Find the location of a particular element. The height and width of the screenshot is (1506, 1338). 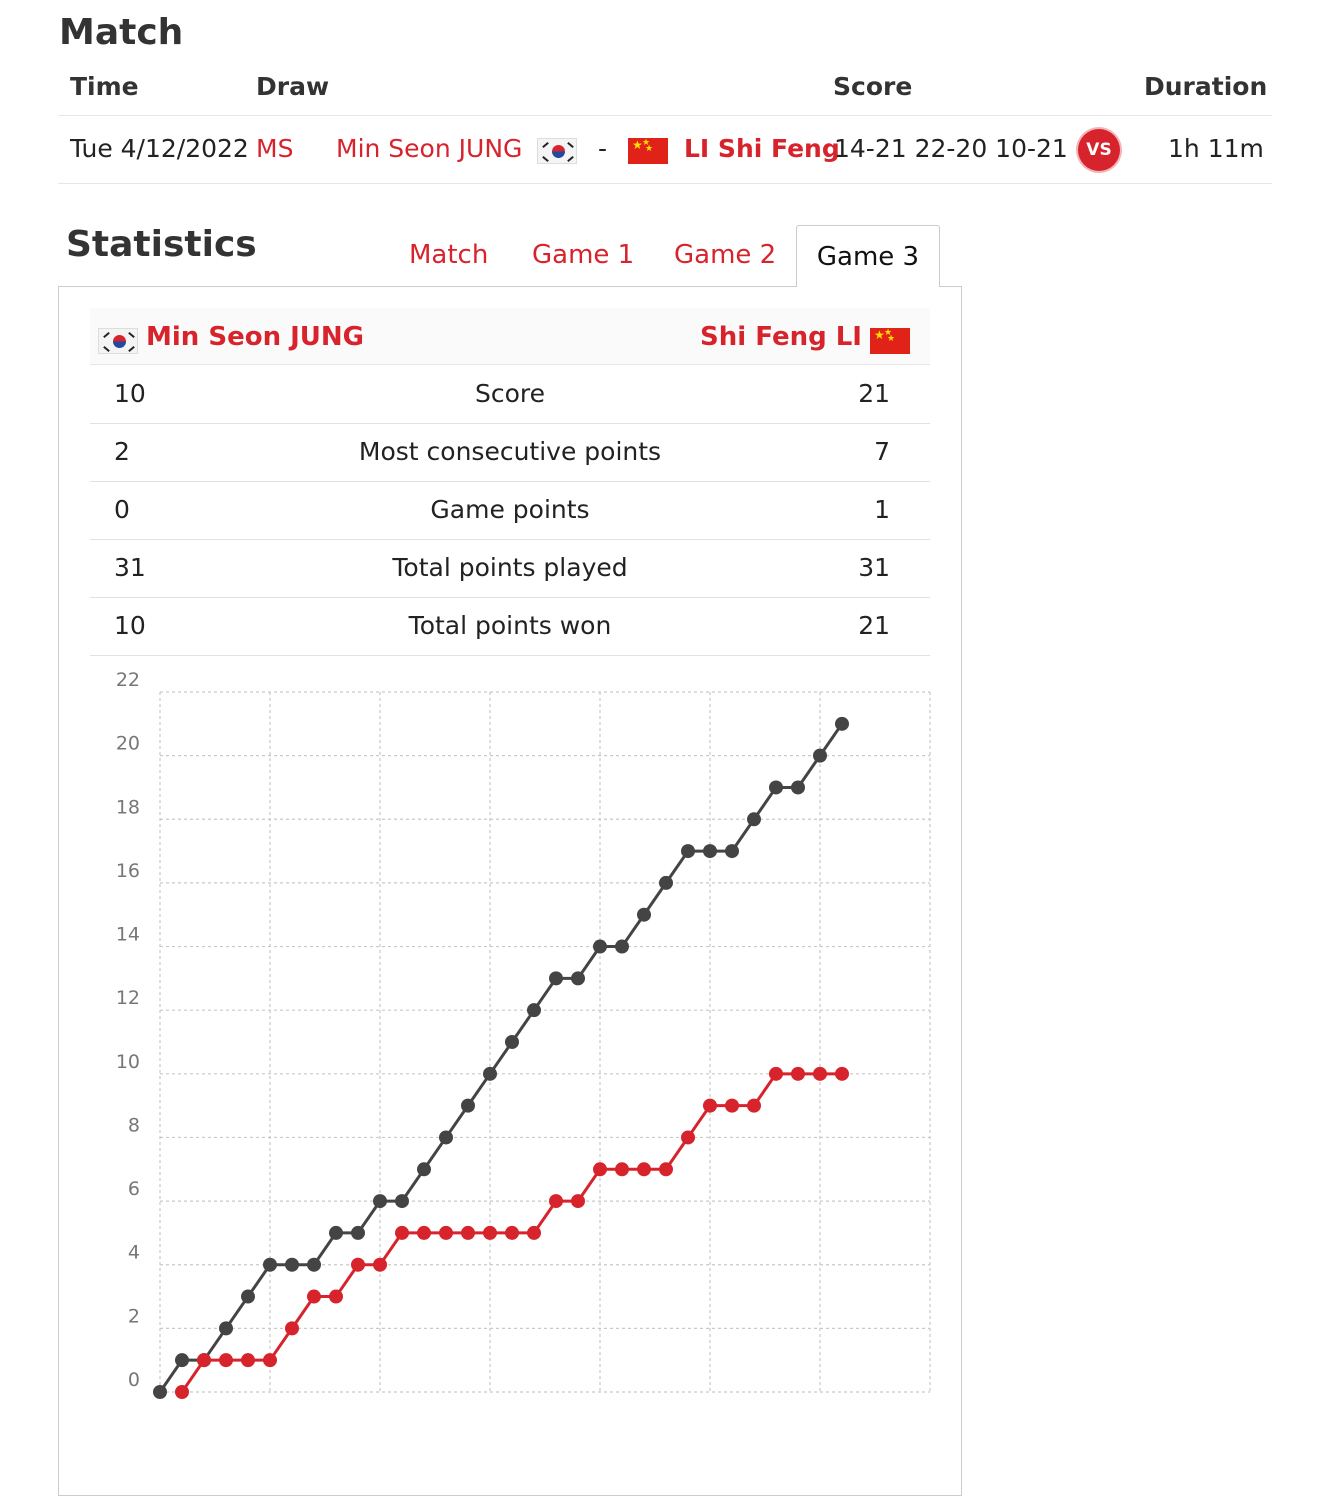

stat-row-score: 10 Score 21 is located at coordinates (510, 394).